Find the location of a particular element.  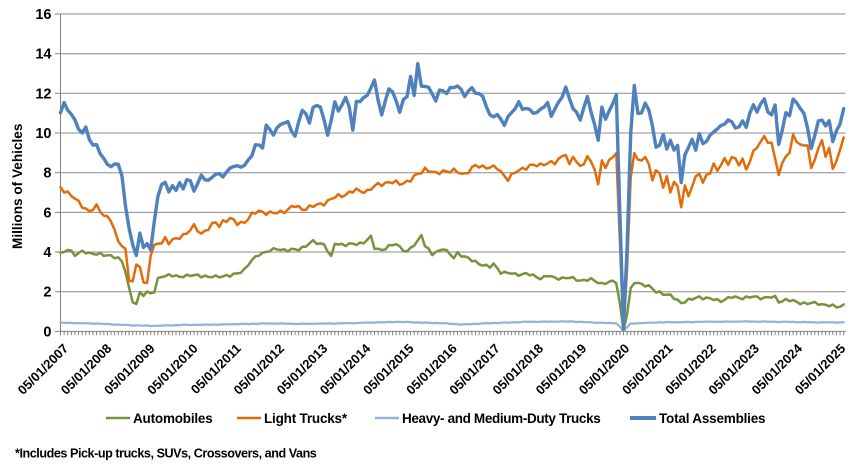

svg-text: Heavy- and Medium-Duty Trucks is located at coordinates (501, 418).